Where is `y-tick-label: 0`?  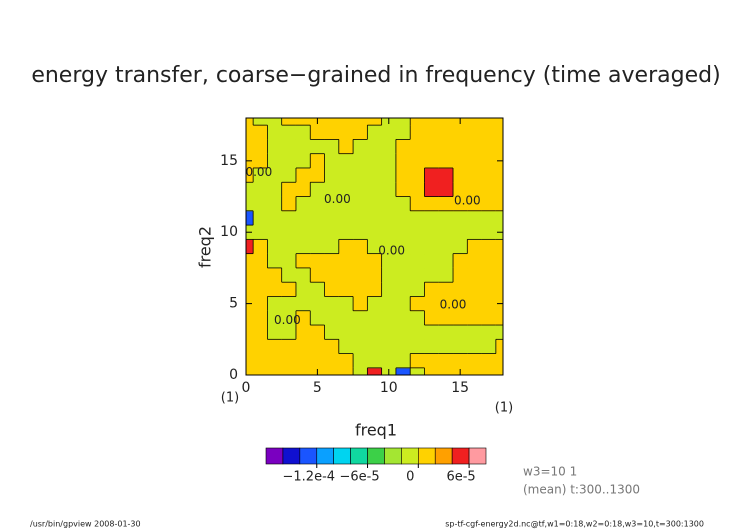 y-tick-label: 0 is located at coordinates (233, 375).